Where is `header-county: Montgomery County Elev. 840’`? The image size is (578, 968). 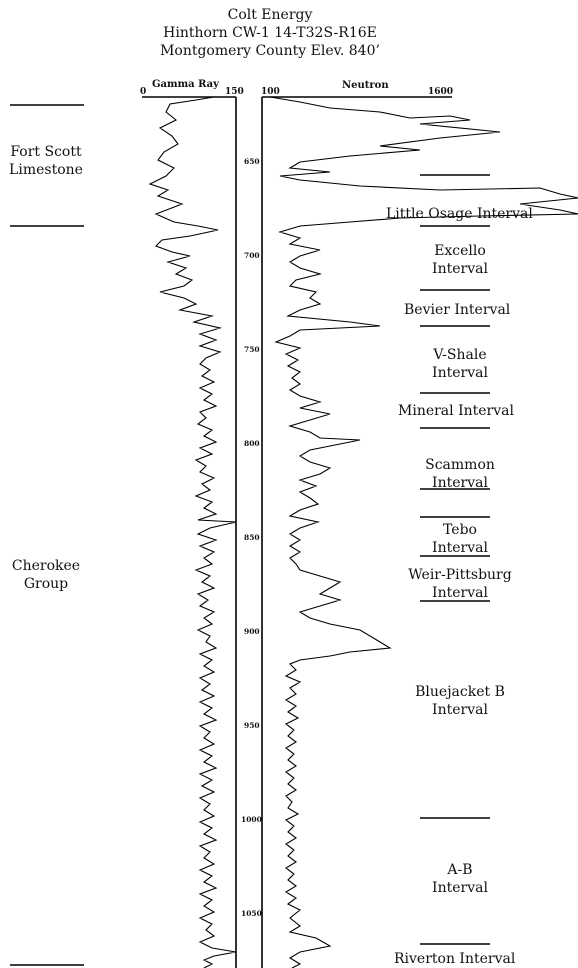
header-county: Montgomery County Elev. 840’ is located at coordinates (270, 51).